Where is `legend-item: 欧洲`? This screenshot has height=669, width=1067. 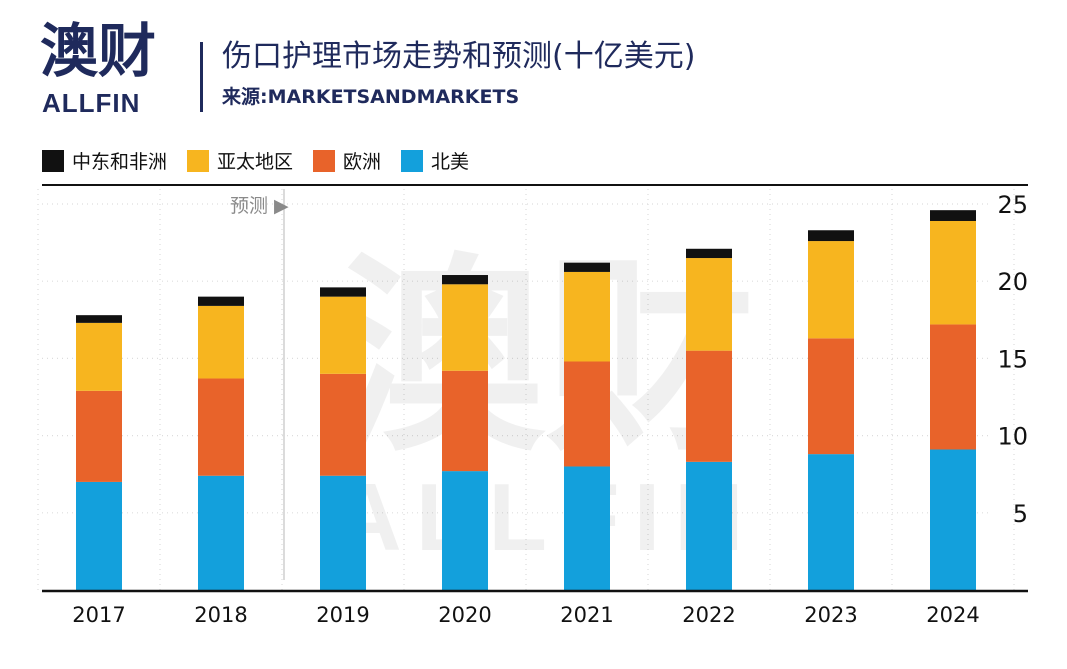
legend-item: 欧洲 is located at coordinates (347, 160).